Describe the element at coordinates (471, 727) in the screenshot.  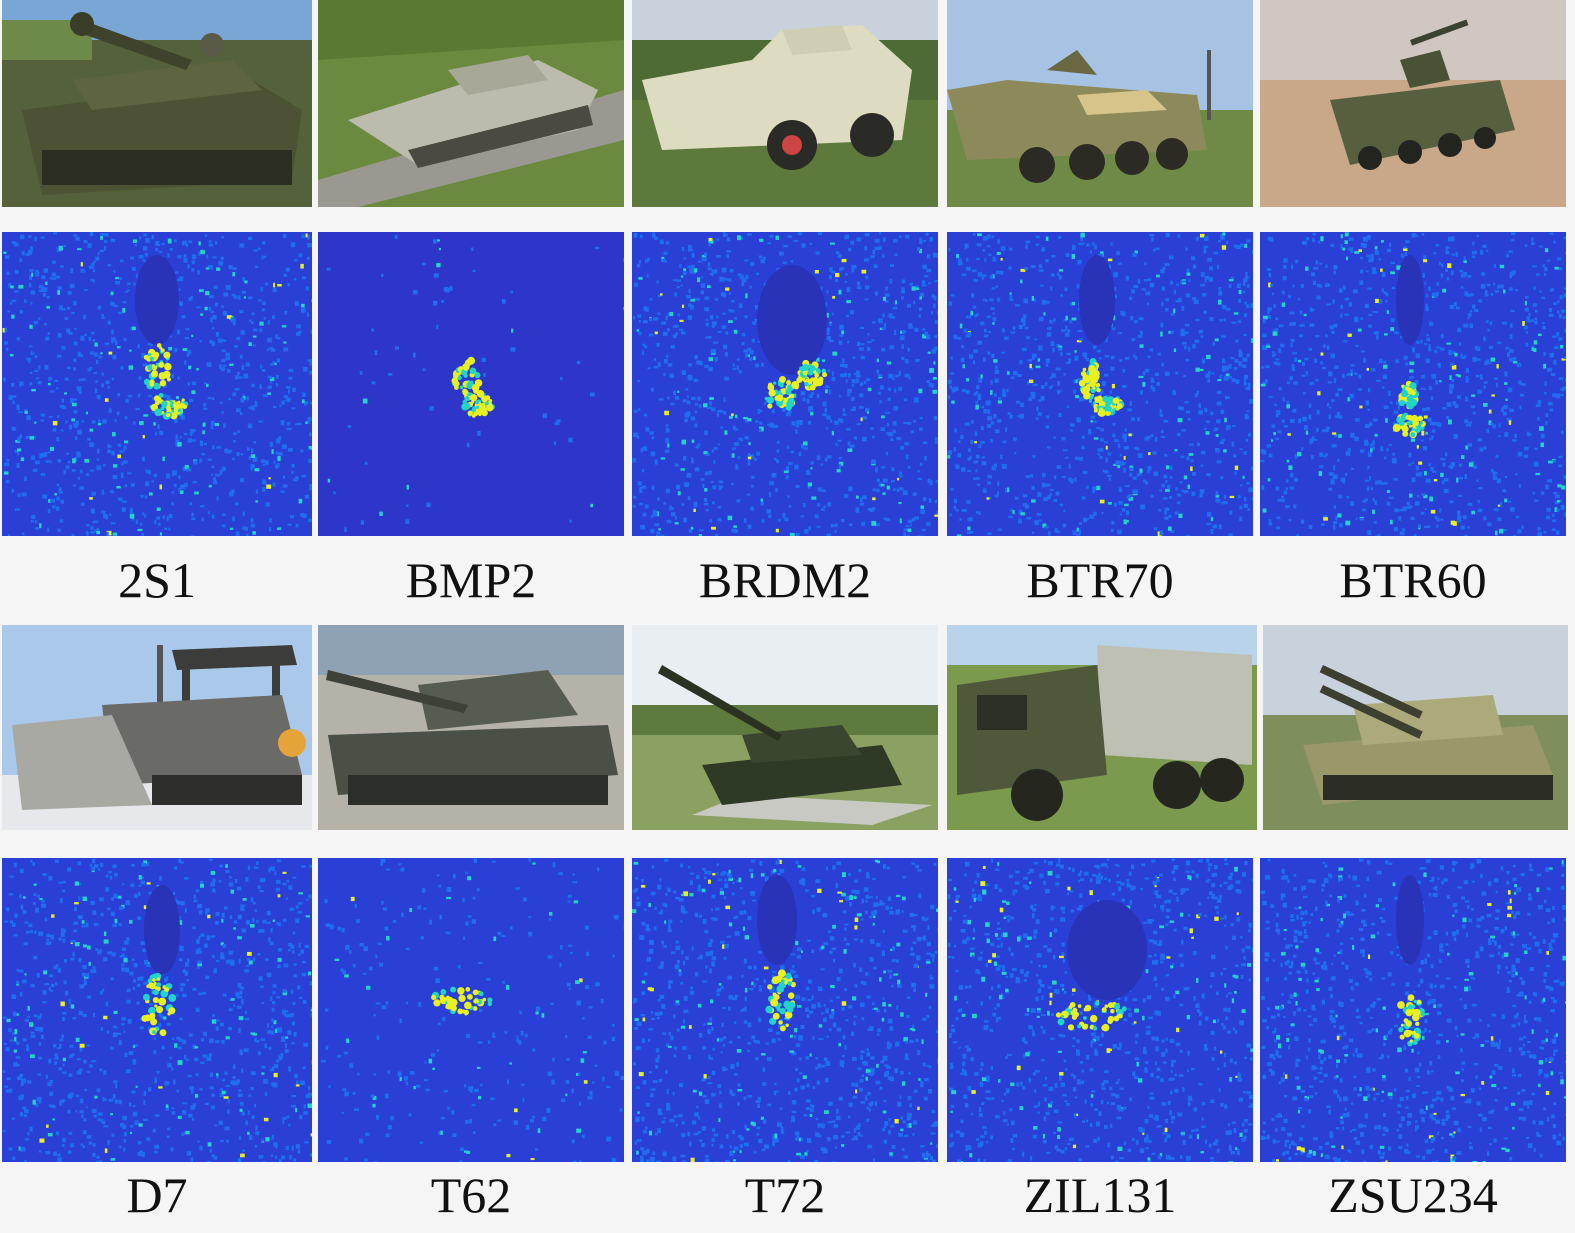
I see `photo-t62` at that location.